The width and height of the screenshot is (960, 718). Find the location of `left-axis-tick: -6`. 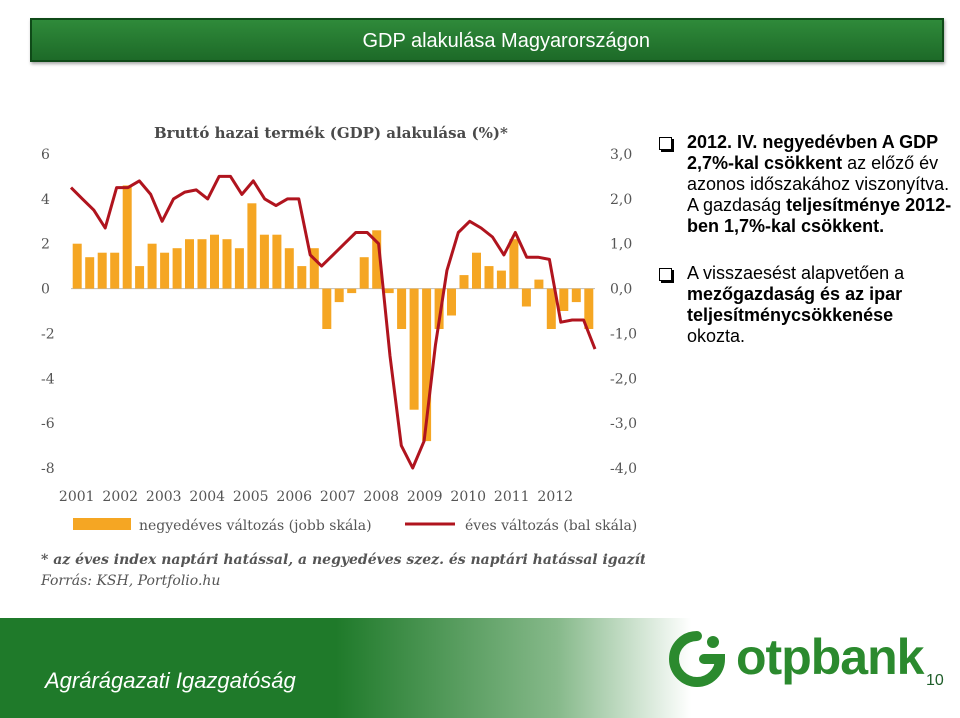

left-axis-tick: -6 is located at coordinates (48, 424).